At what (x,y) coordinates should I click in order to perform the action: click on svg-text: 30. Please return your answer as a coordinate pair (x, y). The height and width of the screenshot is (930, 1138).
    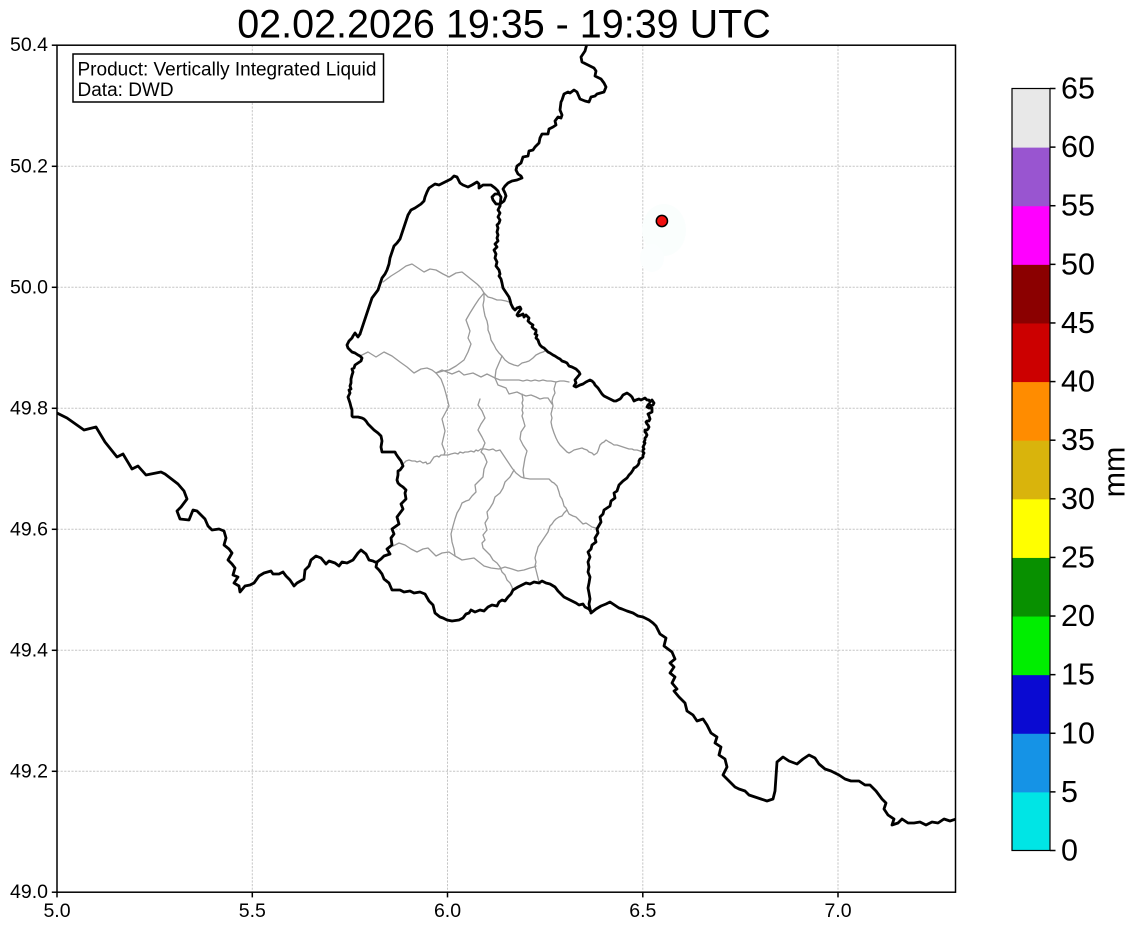
    Looking at the image, I should click on (1078, 499).